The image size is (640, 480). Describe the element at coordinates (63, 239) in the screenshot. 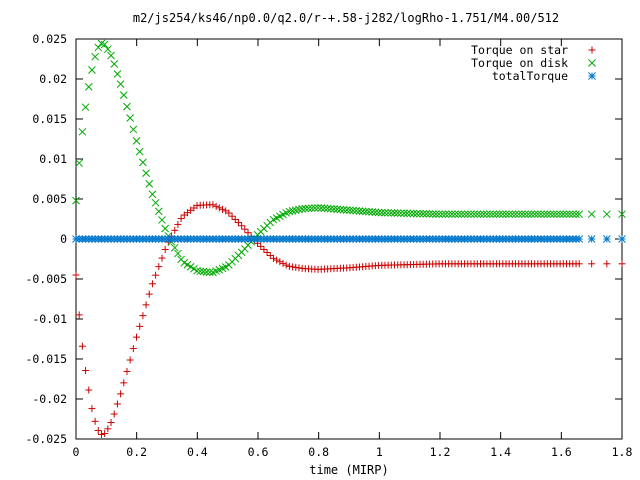

I see `y-tick-label: 0` at that location.